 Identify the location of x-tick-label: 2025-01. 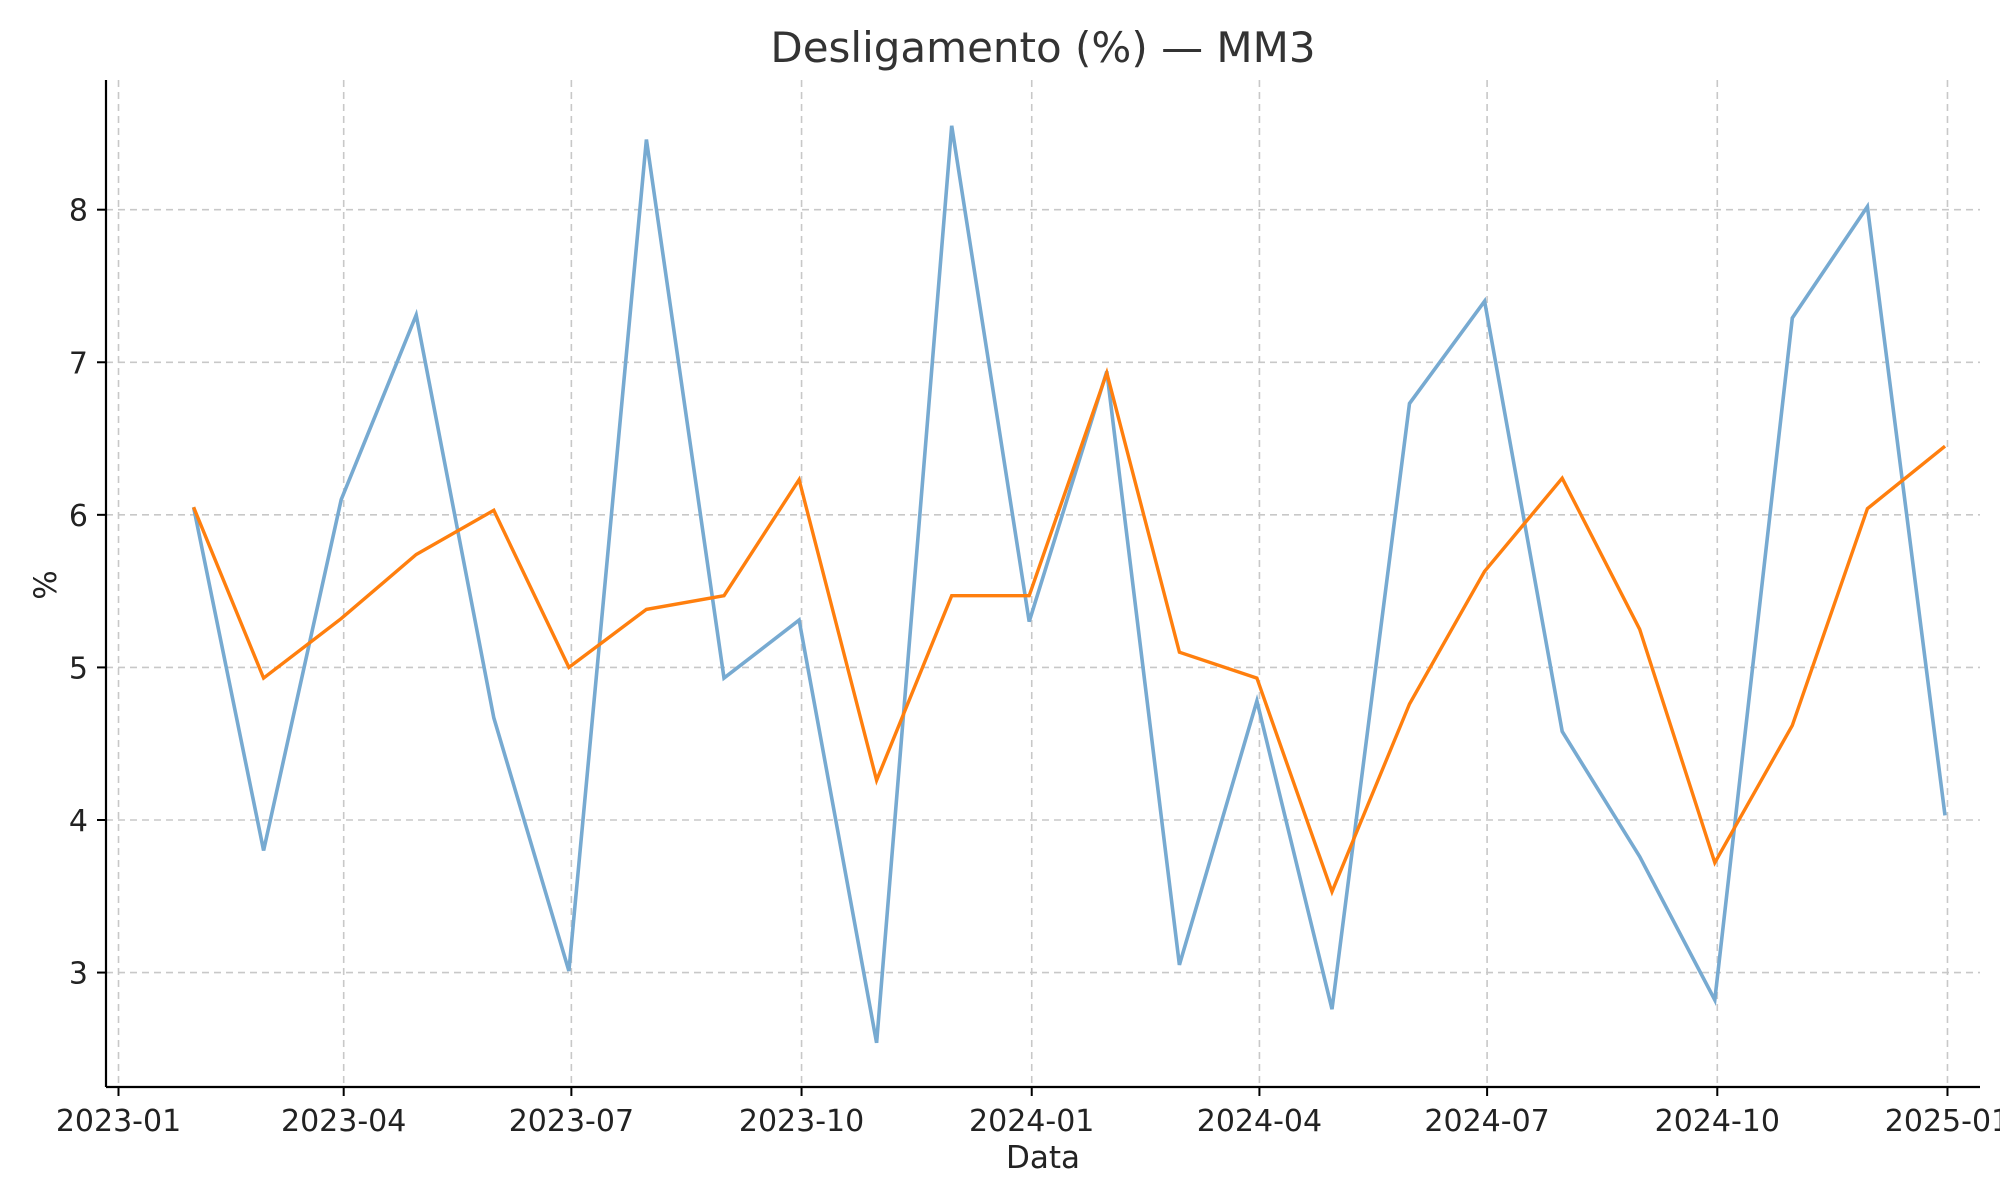
(1942, 1121).